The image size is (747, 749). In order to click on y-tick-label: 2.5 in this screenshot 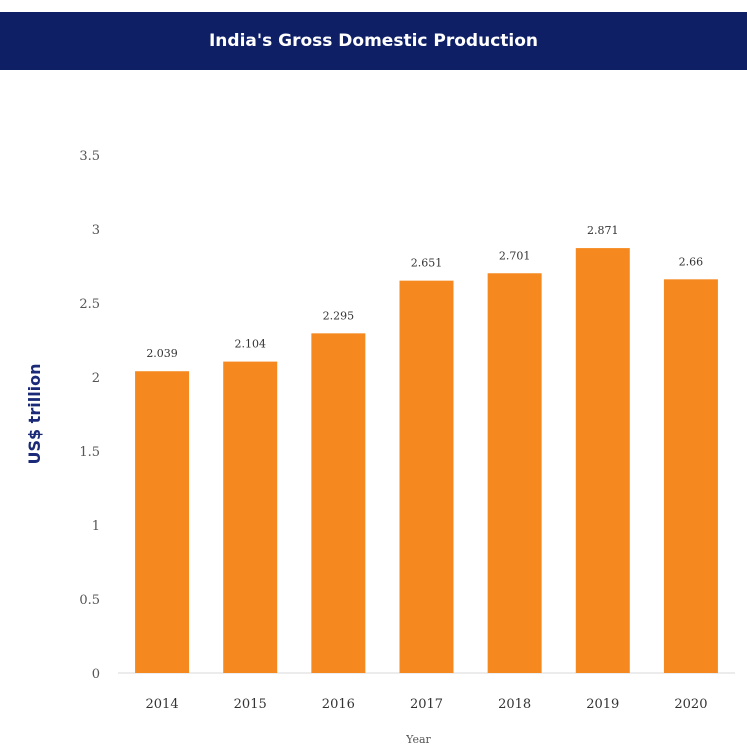, I will do `click(89, 304)`.